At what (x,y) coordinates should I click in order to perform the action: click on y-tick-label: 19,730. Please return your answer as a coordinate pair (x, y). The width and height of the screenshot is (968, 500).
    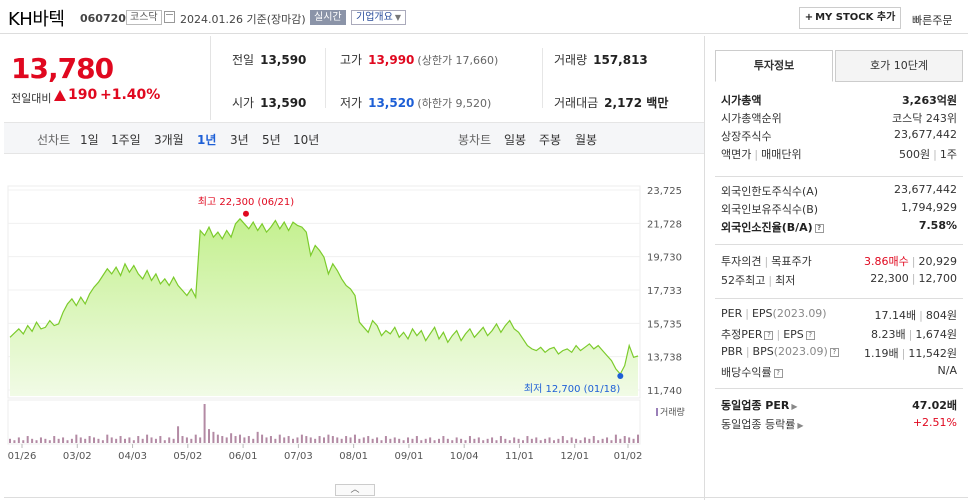
    Looking at the image, I should click on (664, 258).